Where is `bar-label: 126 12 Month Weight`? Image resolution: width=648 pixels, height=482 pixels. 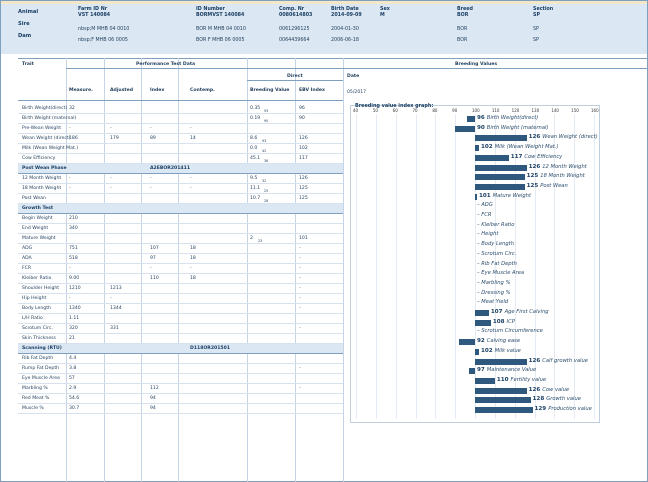
bar-label: 126 12 Month Weight is located at coordinates (558, 167).